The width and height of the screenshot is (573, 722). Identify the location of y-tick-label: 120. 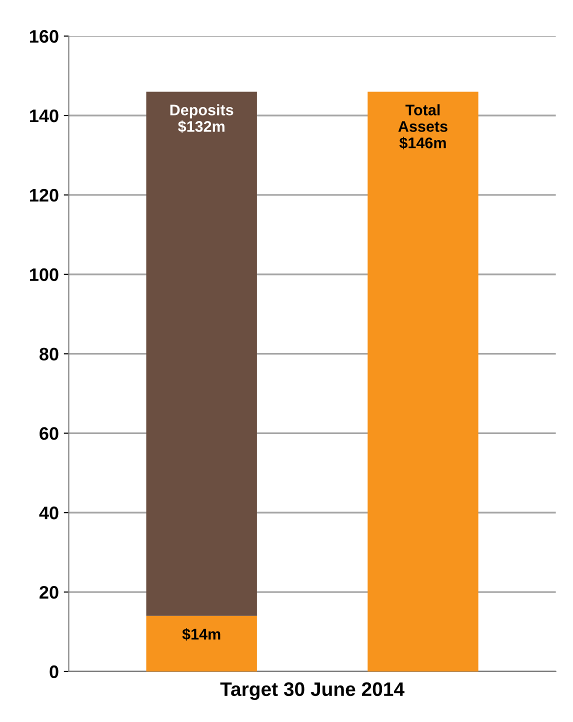
(44, 195).